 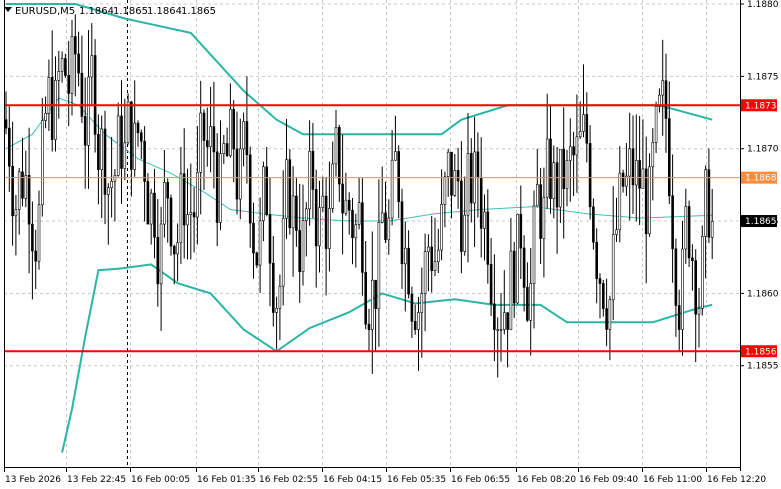 I want to click on price-tick-label: 1.1870, so click(x=763, y=150).